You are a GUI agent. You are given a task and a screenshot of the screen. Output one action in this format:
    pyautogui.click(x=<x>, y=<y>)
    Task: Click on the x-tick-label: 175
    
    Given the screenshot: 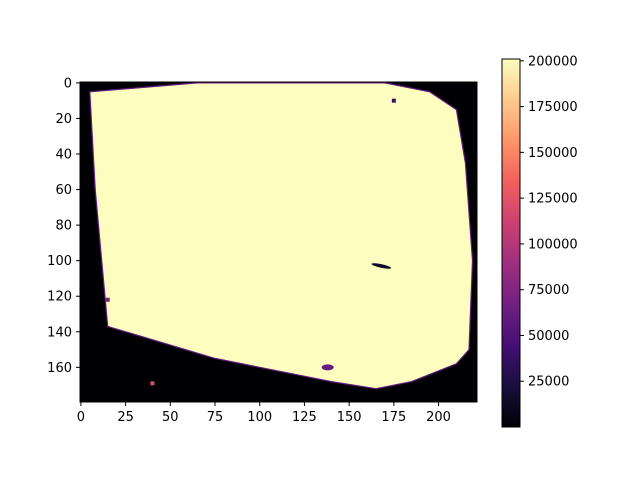 What is the action you would take?
    pyautogui.click(x=393, y=417)
    